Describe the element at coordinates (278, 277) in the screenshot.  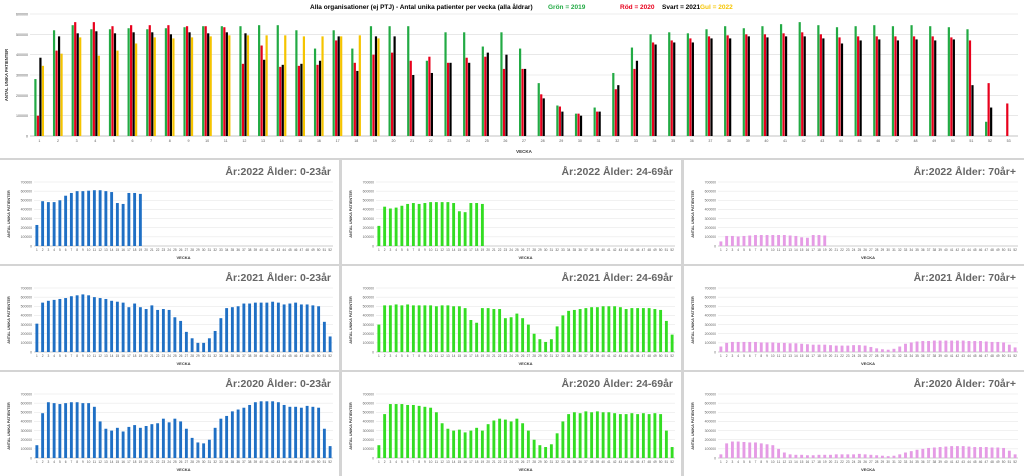
I see `panel-title: År:2021 Ålder: 0-23år` at that location.